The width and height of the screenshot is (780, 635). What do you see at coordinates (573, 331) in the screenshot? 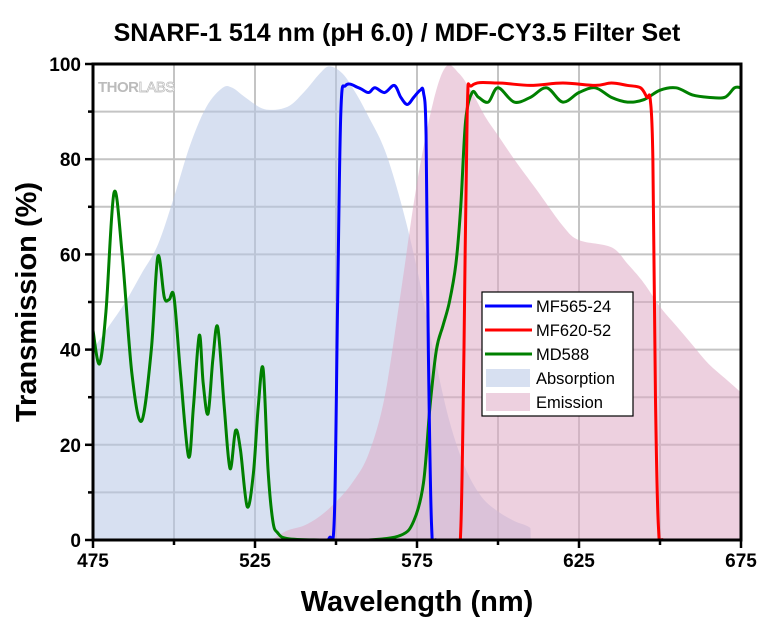
I see `legend-label: MF620-52` at bounding box center [573, 331].